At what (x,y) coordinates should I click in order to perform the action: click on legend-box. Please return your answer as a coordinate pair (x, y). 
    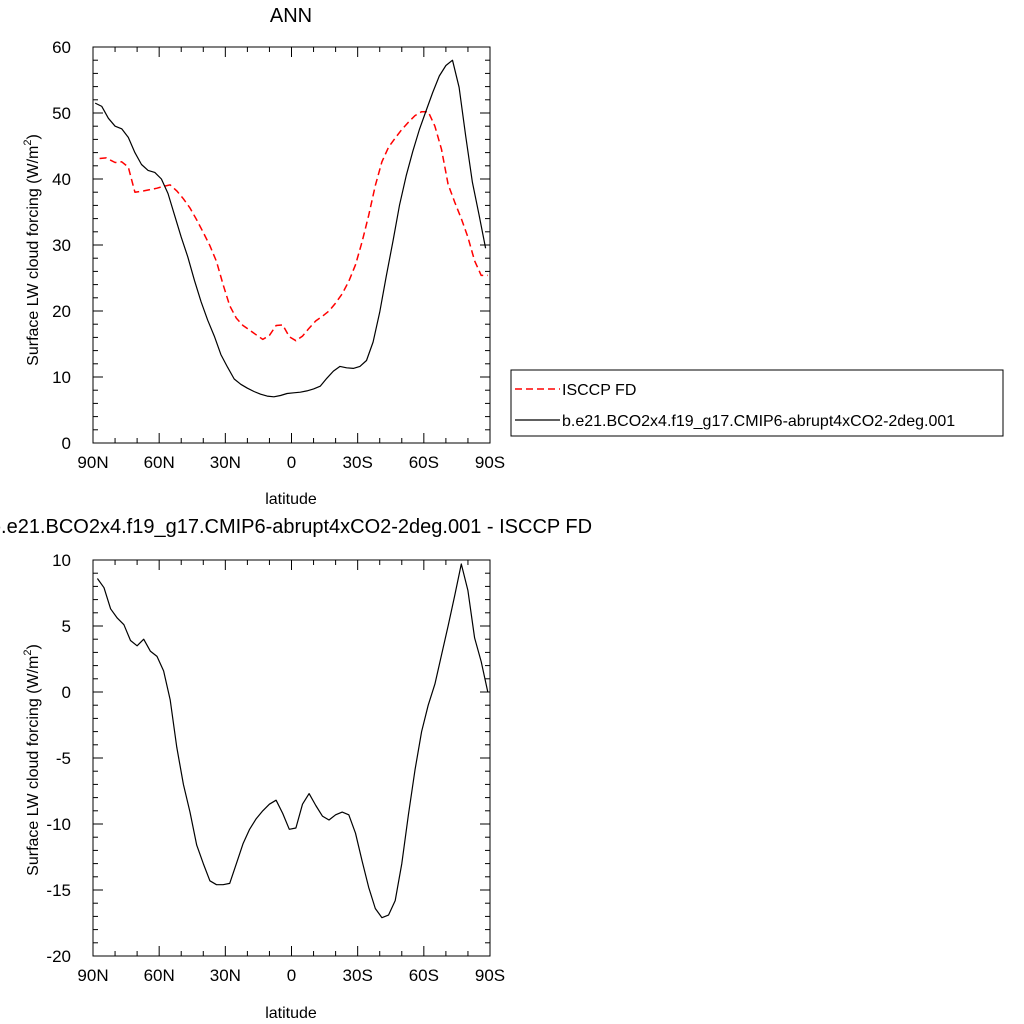
    Looking at the image, I should click on (757, 403).